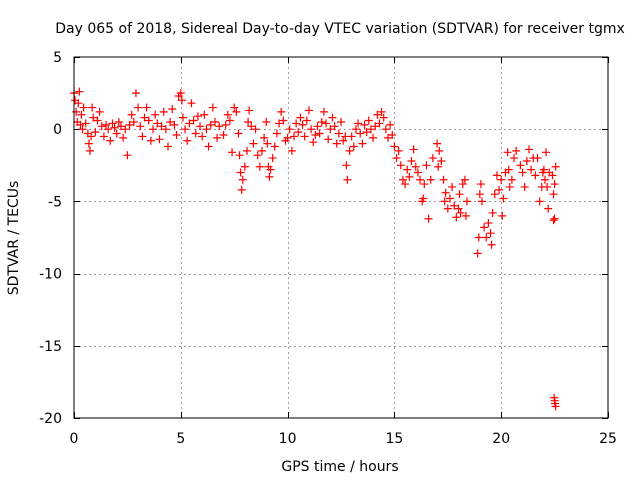 The width and height of the screenshot is (640, 480). What do you see at coordinates (288, 439) in the screenshot?
I see `x-tick-label: 10` at bounding box center [288, 439].